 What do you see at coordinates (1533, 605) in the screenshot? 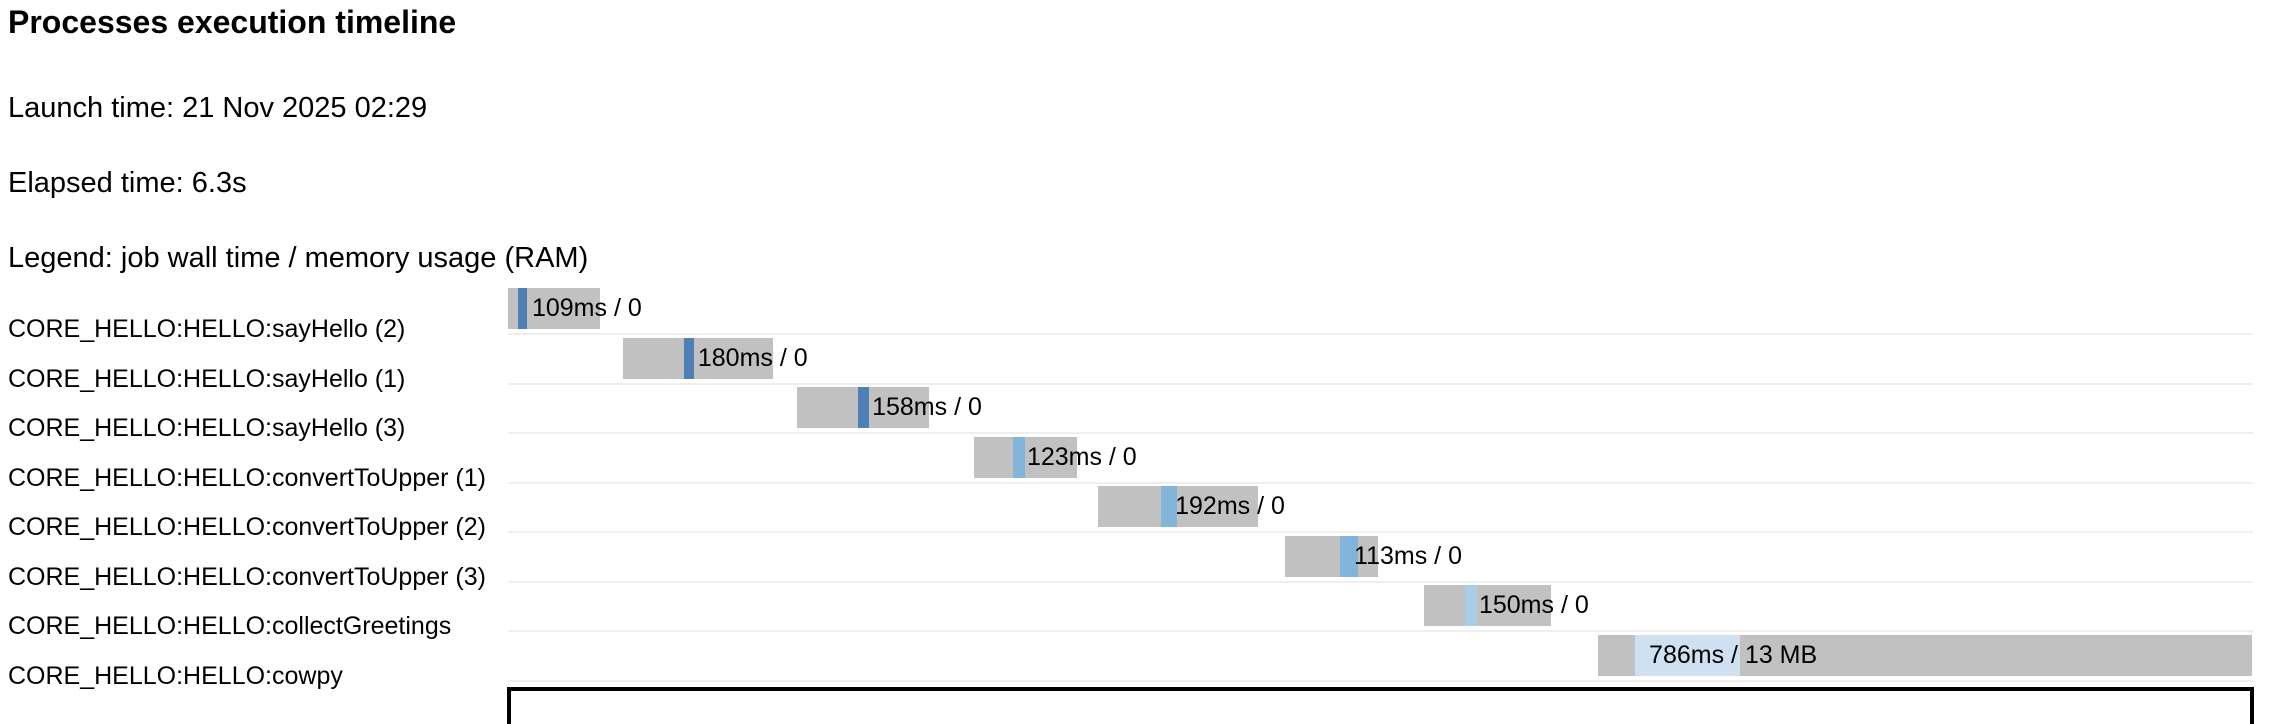
I see `task-bar-label: 150ms / 0` at bounding box center [1533, 605].